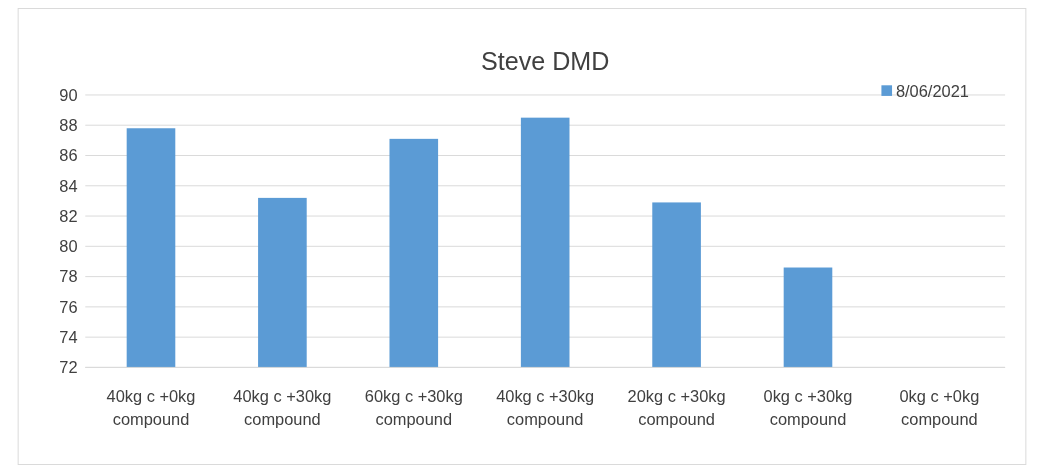  What do you see at coordinates (939, 408) in the screenshot?
I see `x-tick-label: 0kg c +0kg compound` at bounding box center [939, 408].